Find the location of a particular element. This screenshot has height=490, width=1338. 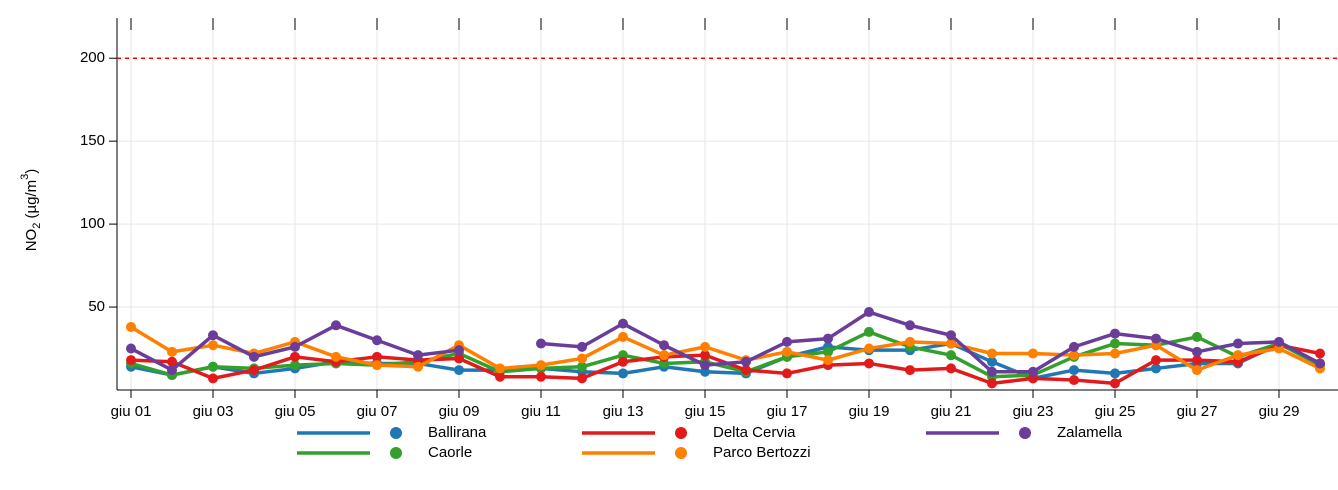

x-tick-label: giu 07 is located at coordinates (377, 411).